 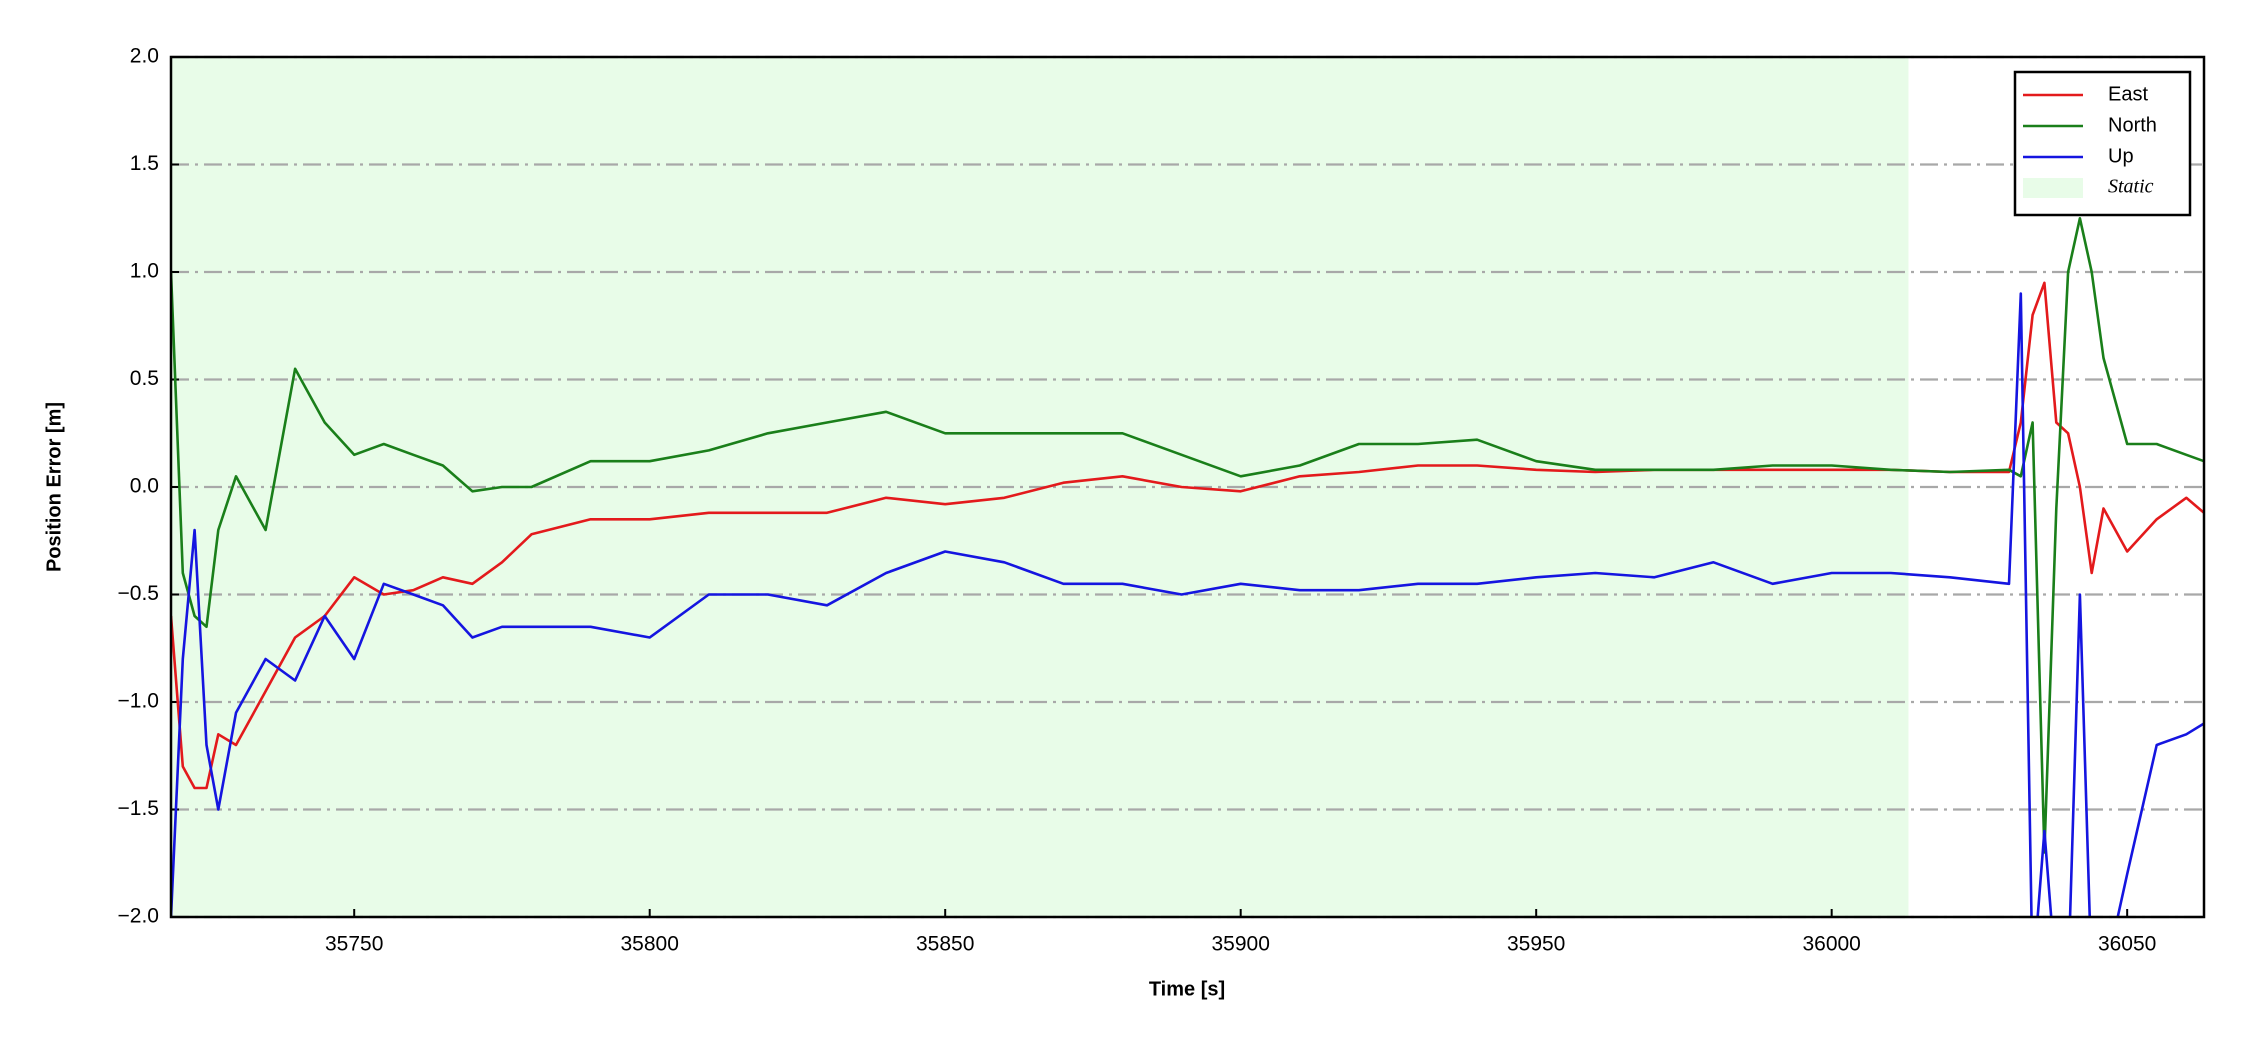 What do you see at coordinates (144, 163) in the screenshot?
I see `y-tick-label: 1.5` at bounding box center [144, 163].